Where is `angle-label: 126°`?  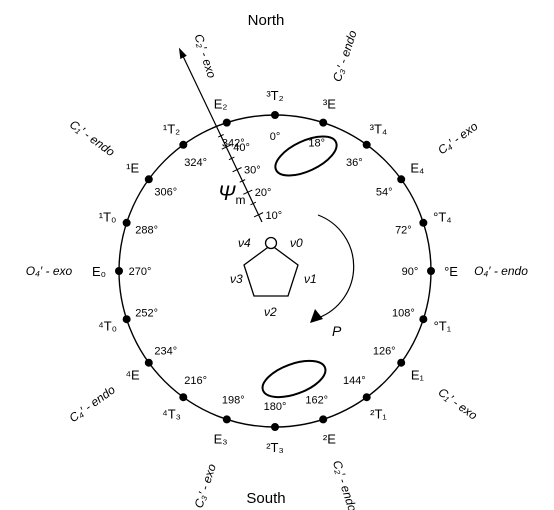 angle-label: 126° is located at coordinates (384, 351).